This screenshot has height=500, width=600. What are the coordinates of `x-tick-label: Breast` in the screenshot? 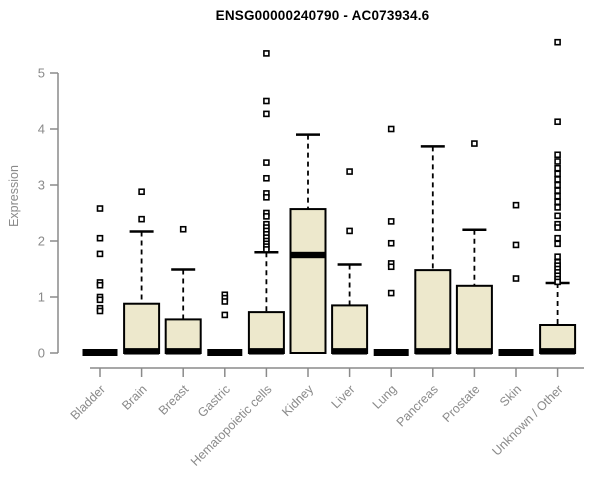 It's located at (174, 400).